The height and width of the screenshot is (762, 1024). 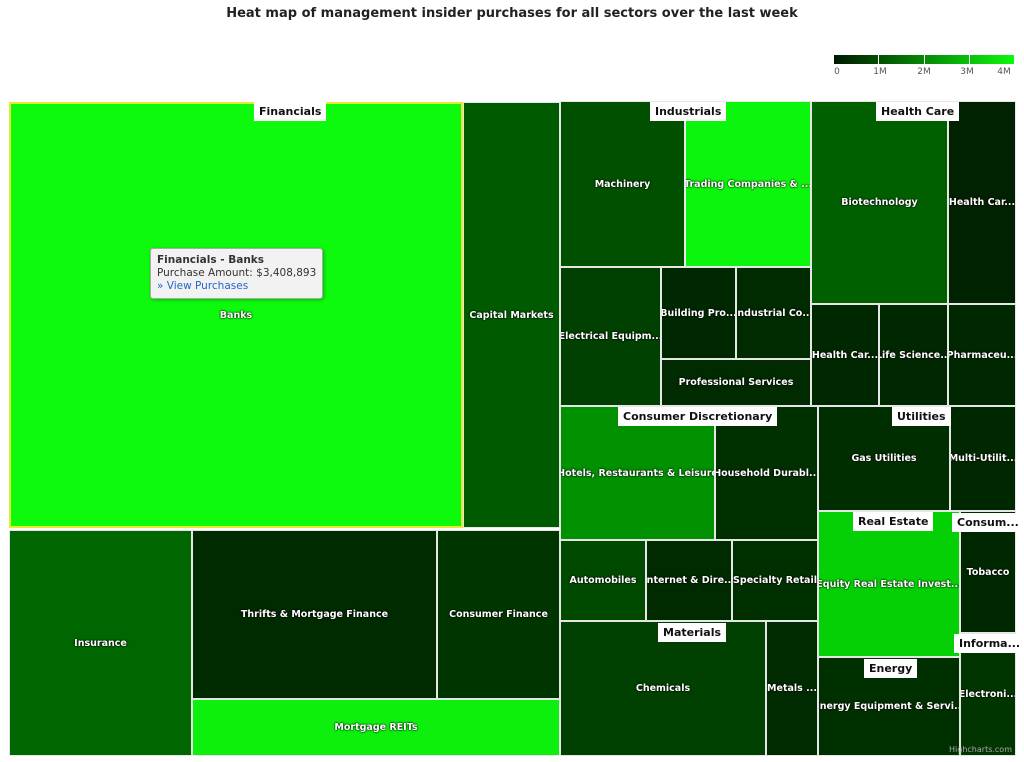 I want to click on treemap-cell: Specialty Retail, so click(x=775, y=580).